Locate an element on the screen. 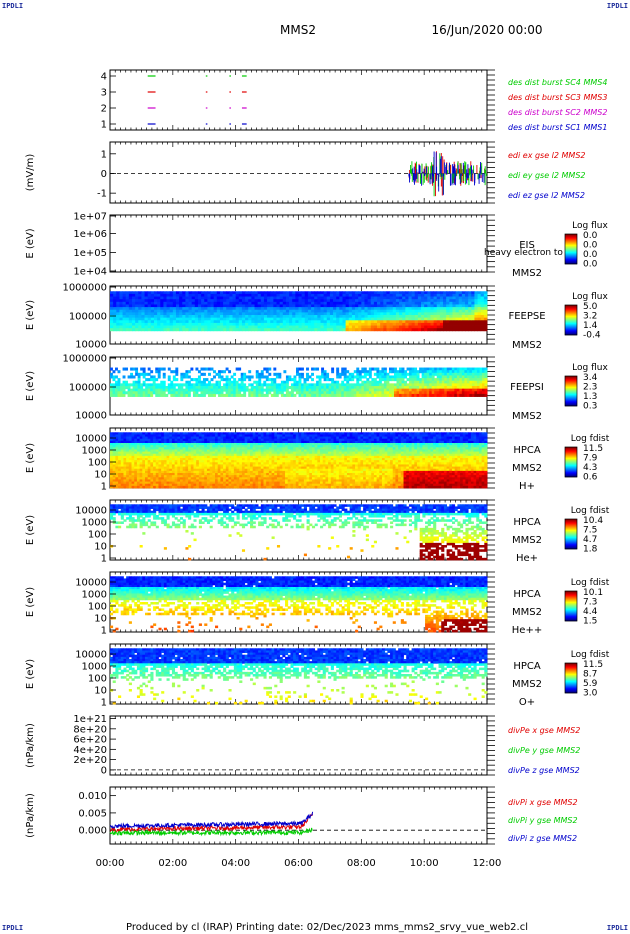 This screenshot has height=934, width=630. colorbar-tick-label: 7.9 is located at coordinates (590, 459).